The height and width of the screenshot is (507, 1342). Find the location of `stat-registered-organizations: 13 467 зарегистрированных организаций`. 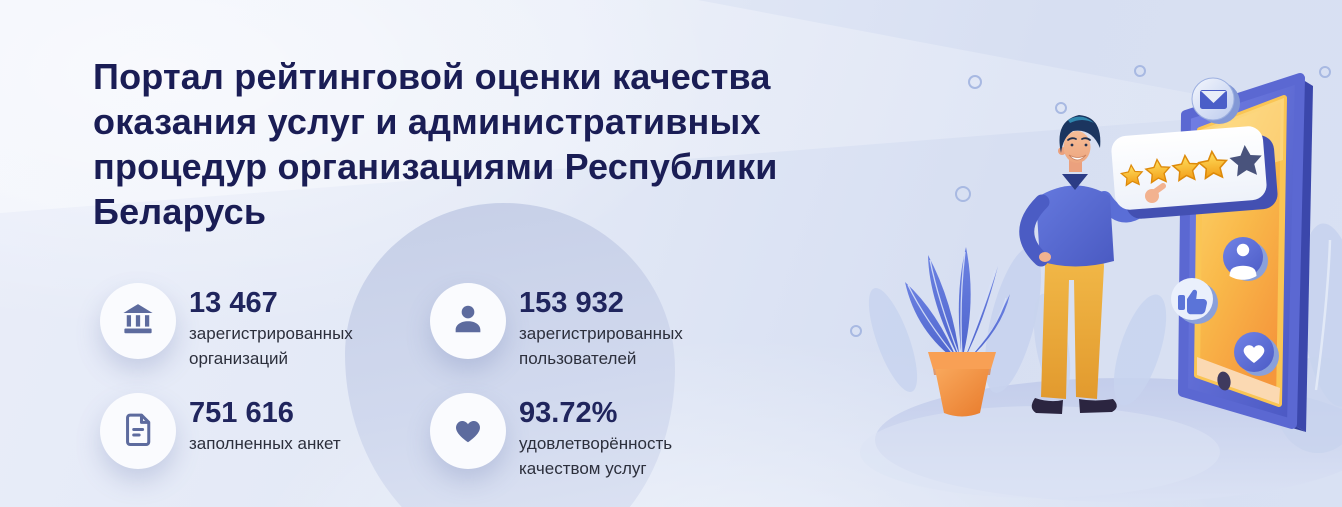

stat-registered-organizations: 13 467 зарегистрированных организаций is located at coordinates (253, 327).